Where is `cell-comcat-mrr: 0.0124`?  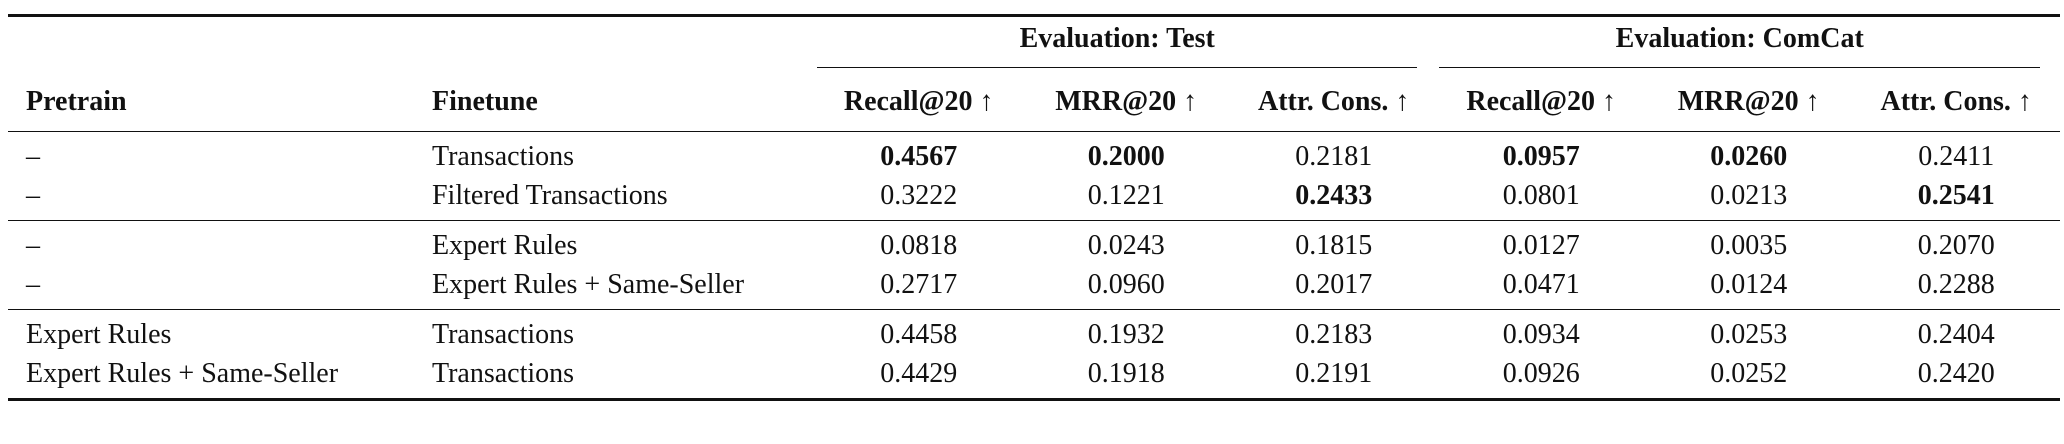
cell-comcat-mrr: 0.0124 is located at coordinates (1749, 284).